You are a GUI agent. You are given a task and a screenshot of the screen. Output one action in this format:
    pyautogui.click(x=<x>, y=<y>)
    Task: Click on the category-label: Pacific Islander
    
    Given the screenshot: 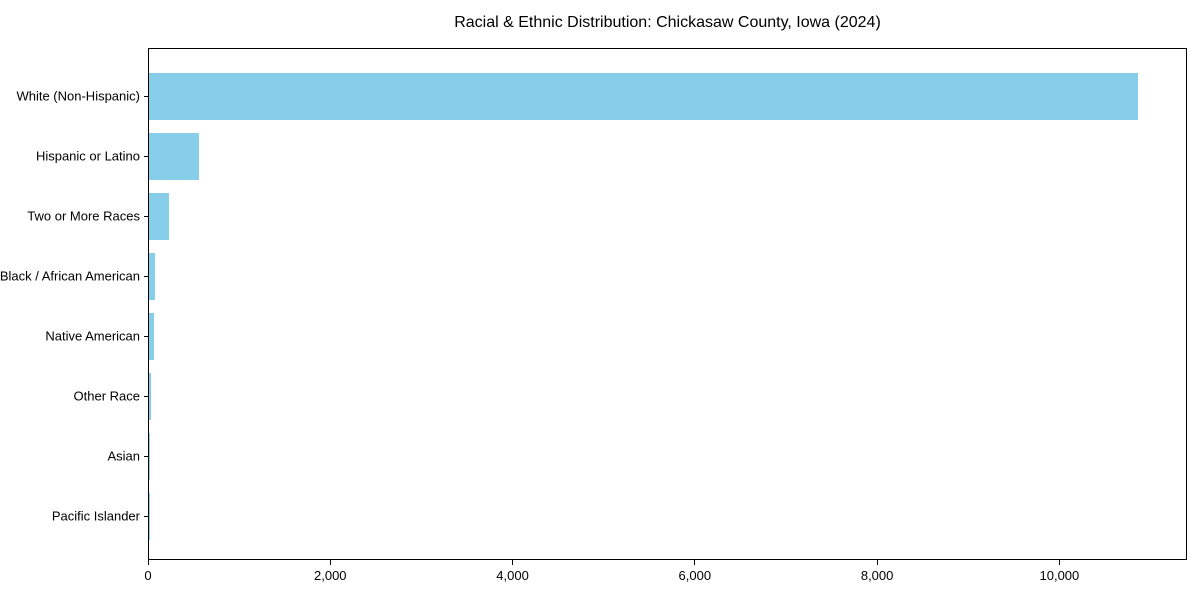 What is the action you would take?
    pyautogui.click(x=95, y=516)
    